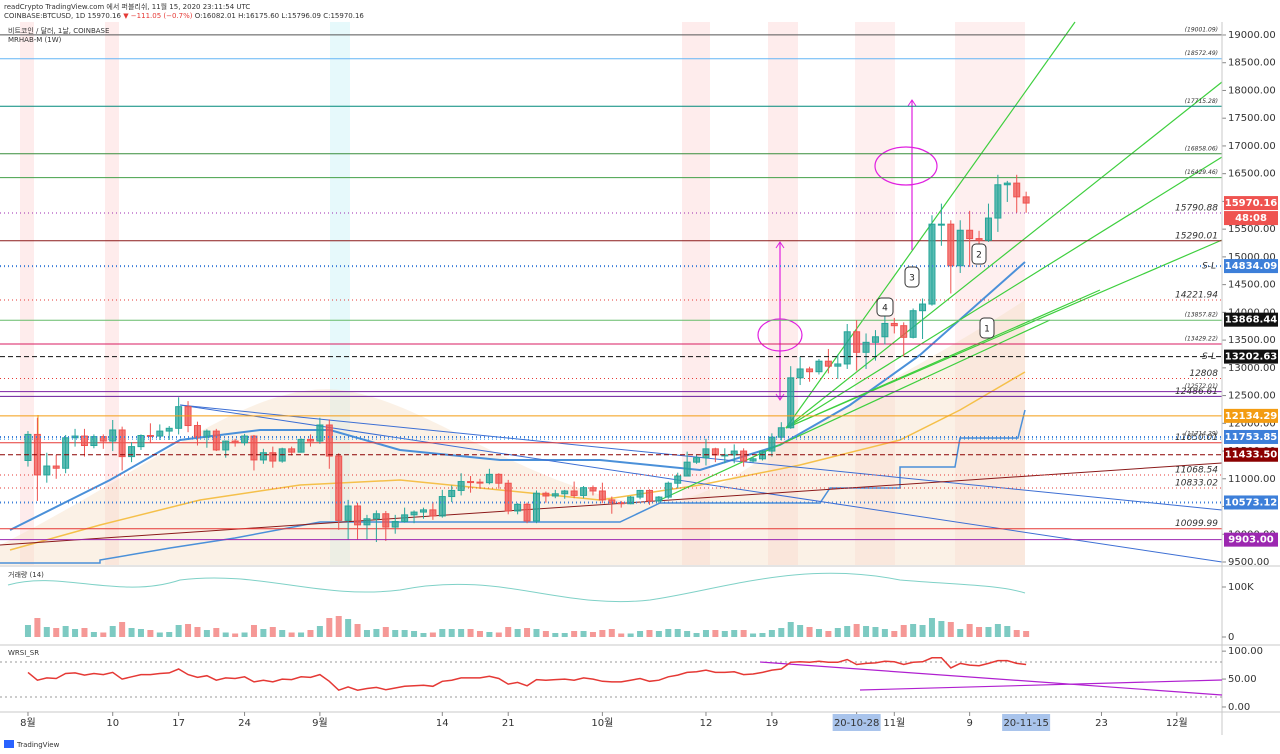 The height and width of the screenshot is (754, 1280). Describe the element at coordinates (320, 723) in the screenshot. I see `x-tick-label: 9월` at that location.